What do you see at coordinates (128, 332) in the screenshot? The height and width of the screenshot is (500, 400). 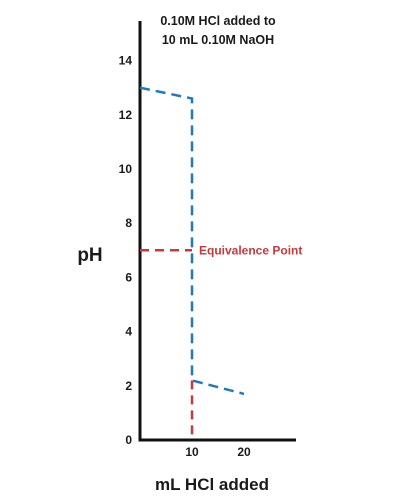 I see `y-tick-label: 4` at bounding box center [128, 332].